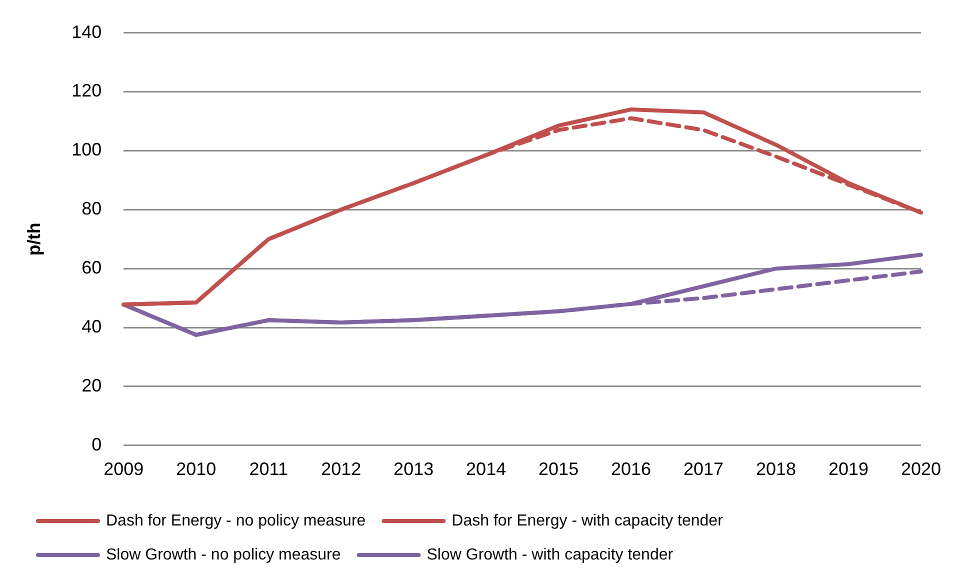 This screenshot has width=955, height=578. What do you see at coordinates (87, 90) in the screenshot?
I see `y-tick-label: 120` at bounding box center [87, 90].